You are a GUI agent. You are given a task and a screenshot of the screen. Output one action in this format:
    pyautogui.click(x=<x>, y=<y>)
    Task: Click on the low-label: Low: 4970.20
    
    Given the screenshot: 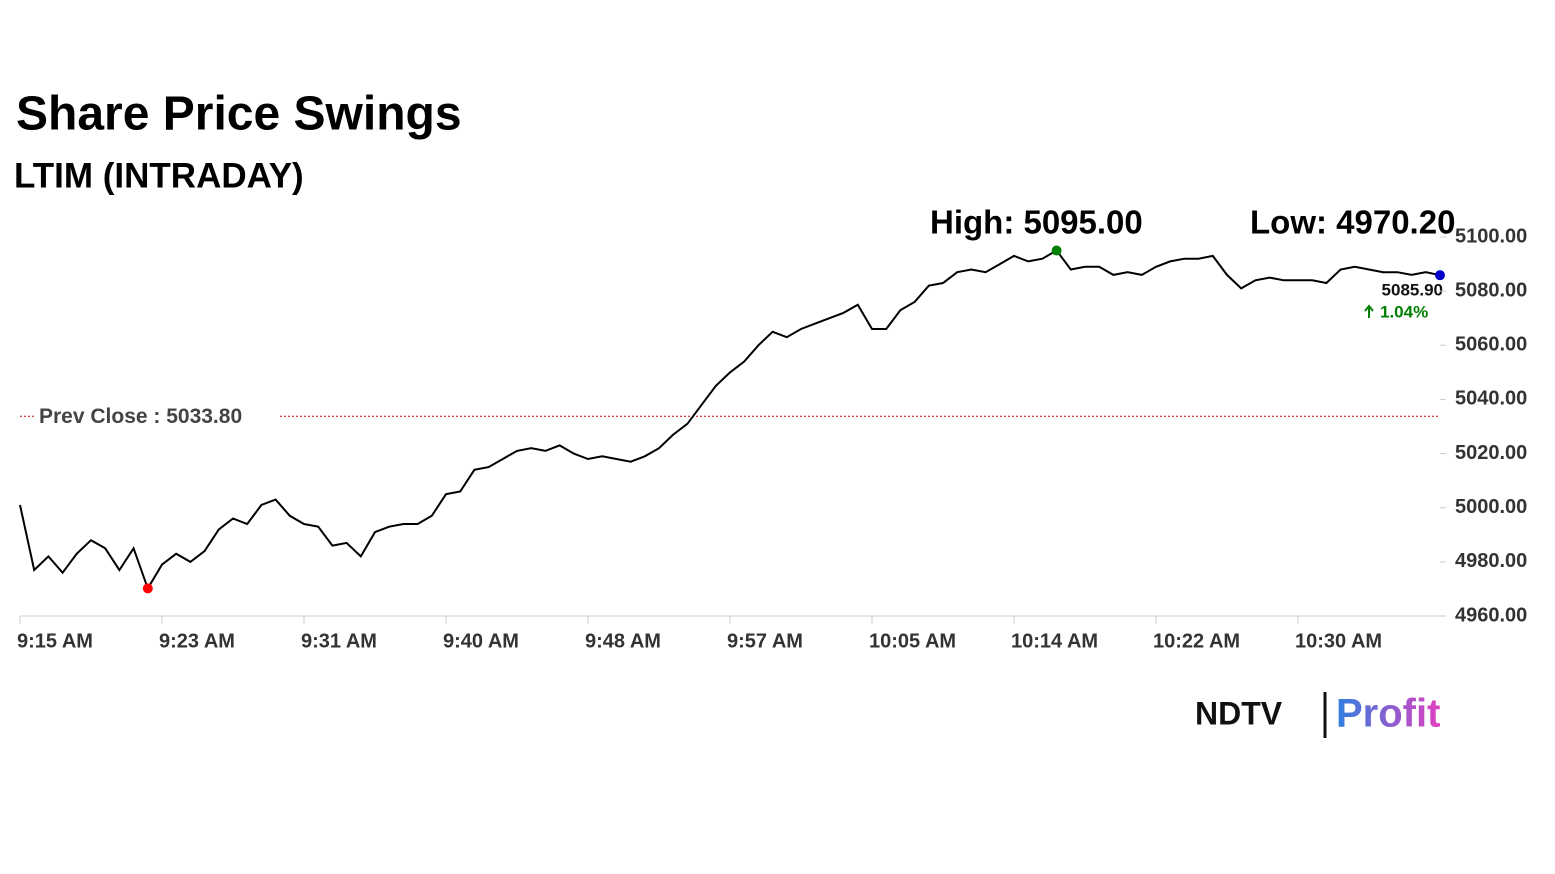 What is the action you would take?
    pyautogui.click(x=1352, y=222)
    